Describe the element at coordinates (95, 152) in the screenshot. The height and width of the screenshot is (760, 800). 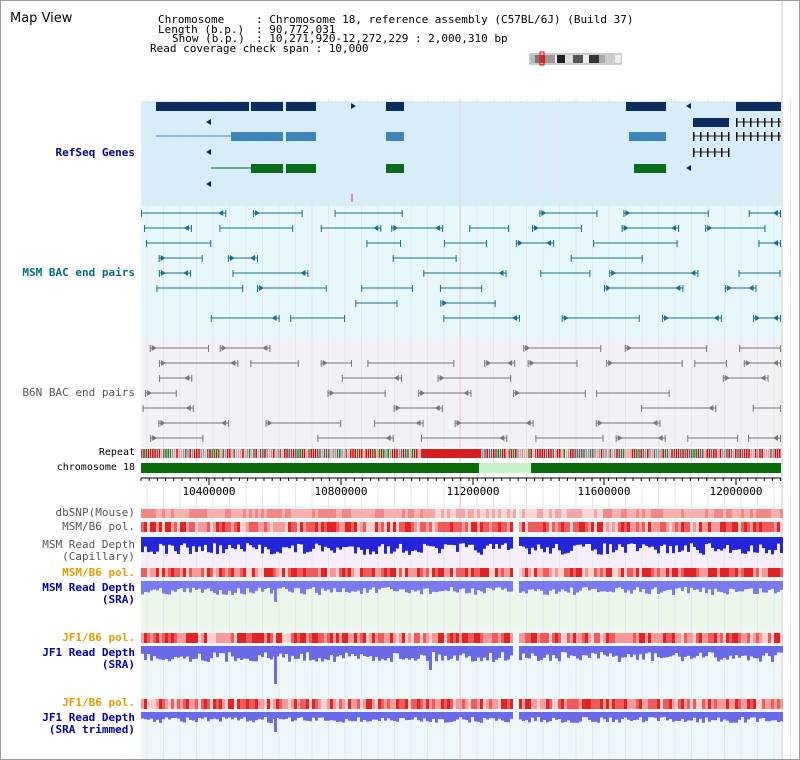
I see `track-label-refseq: RefSeq Genes` at that location.